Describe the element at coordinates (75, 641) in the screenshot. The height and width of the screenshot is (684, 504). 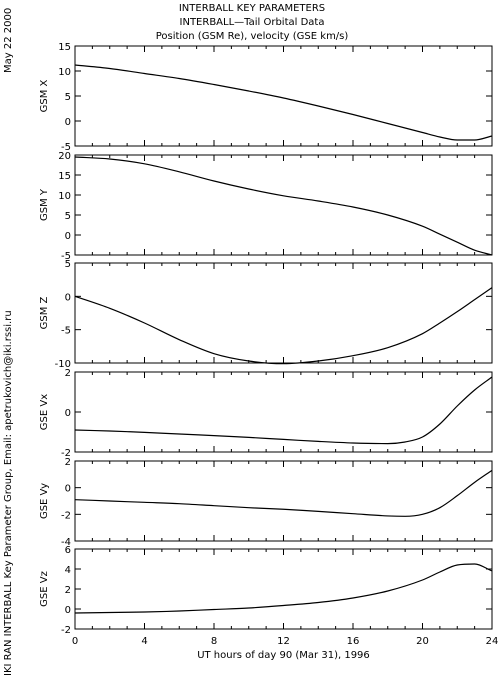
I see `x-tick-label: 0` at that location.